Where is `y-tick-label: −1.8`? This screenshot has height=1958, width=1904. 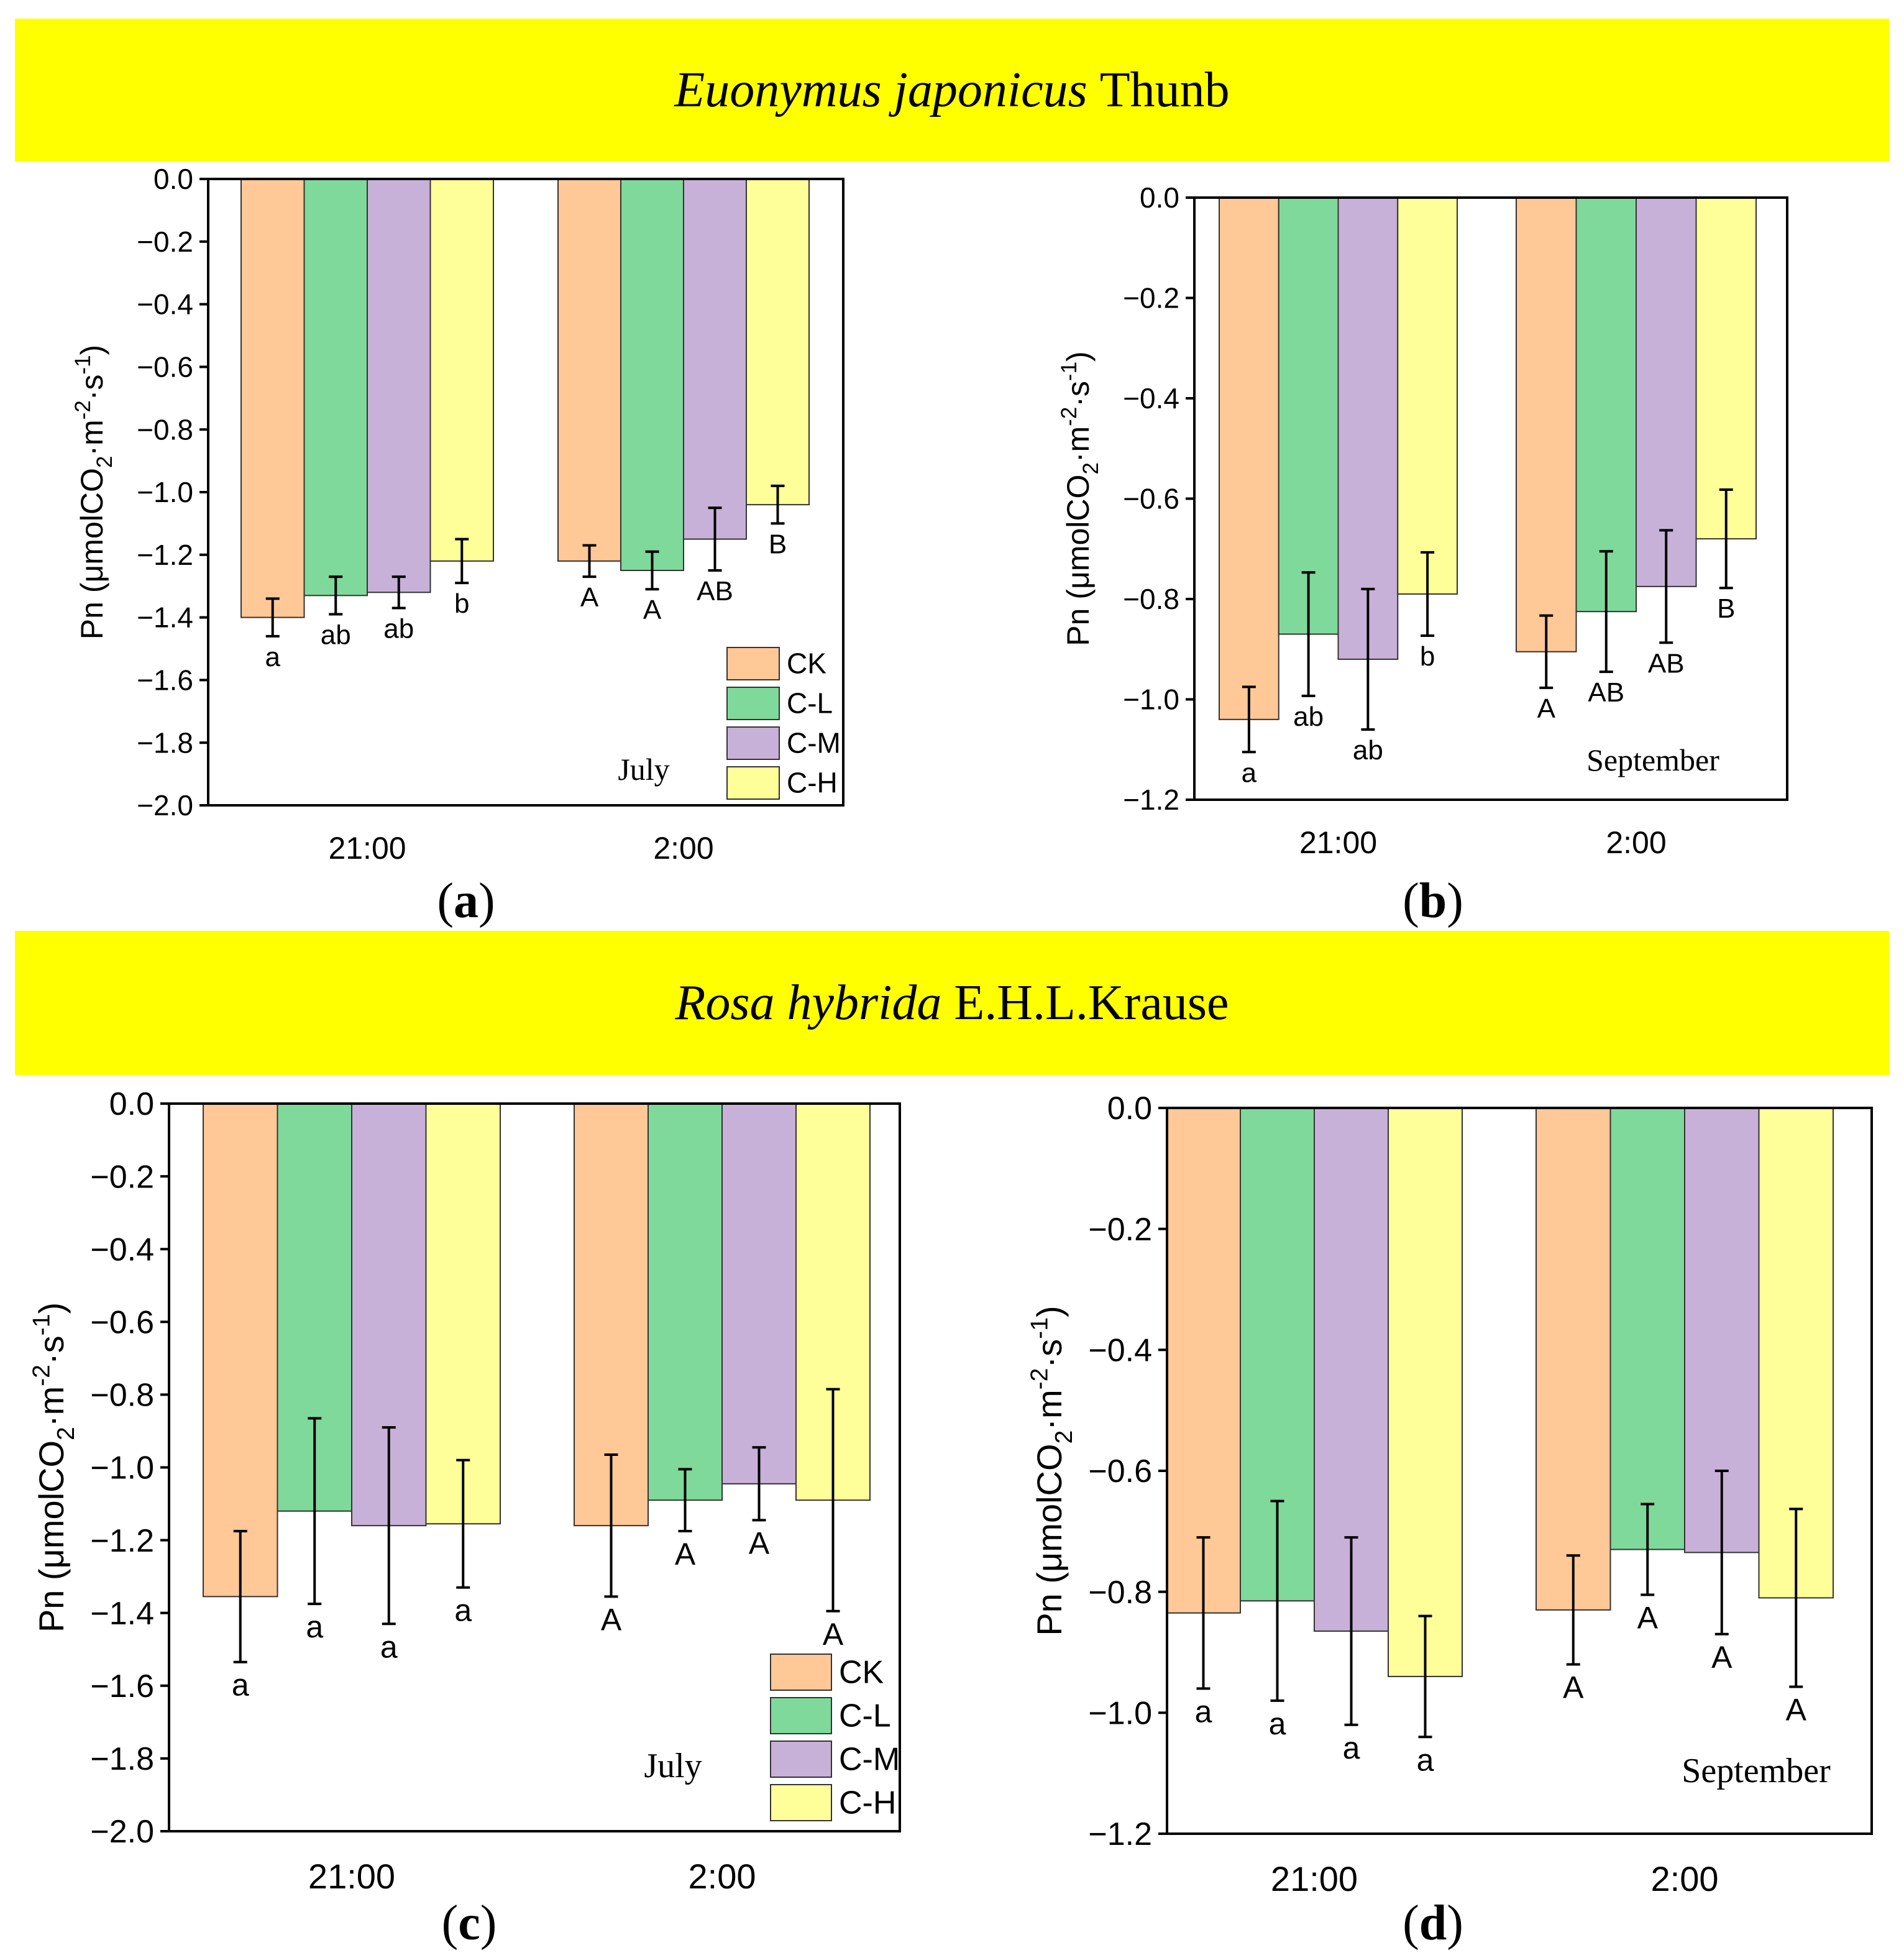 y-tick-label: −1.8 is located at coordinates (165, 742).